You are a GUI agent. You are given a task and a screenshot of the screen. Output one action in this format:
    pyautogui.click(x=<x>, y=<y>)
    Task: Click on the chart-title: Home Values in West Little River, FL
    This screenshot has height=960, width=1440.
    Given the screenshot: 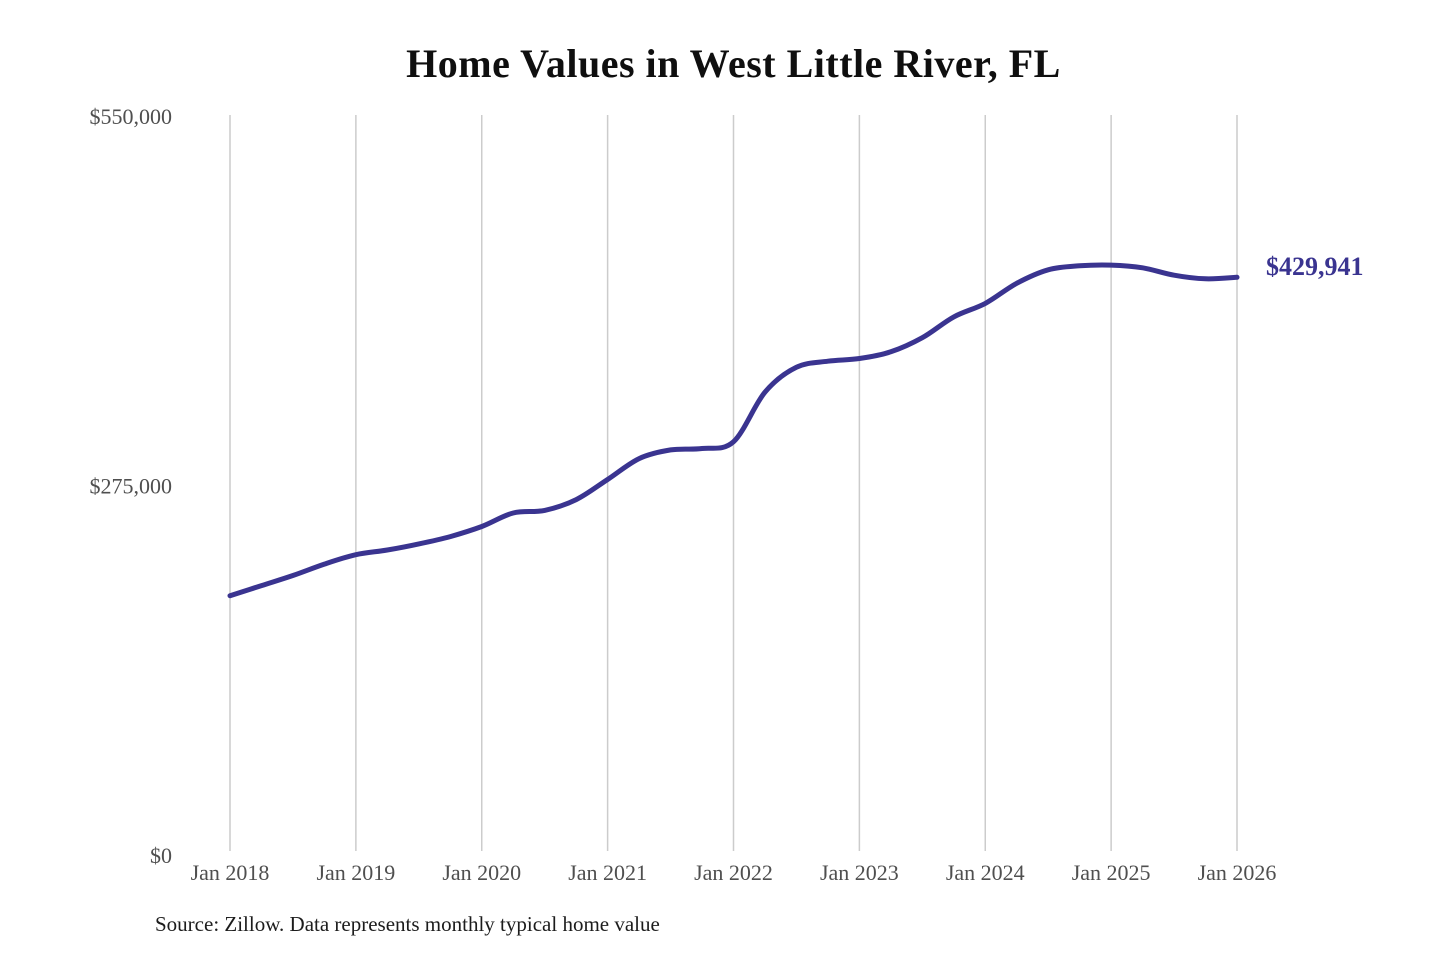 What is the action you would take?
    pyautogui.click(x=733, y=63)
    